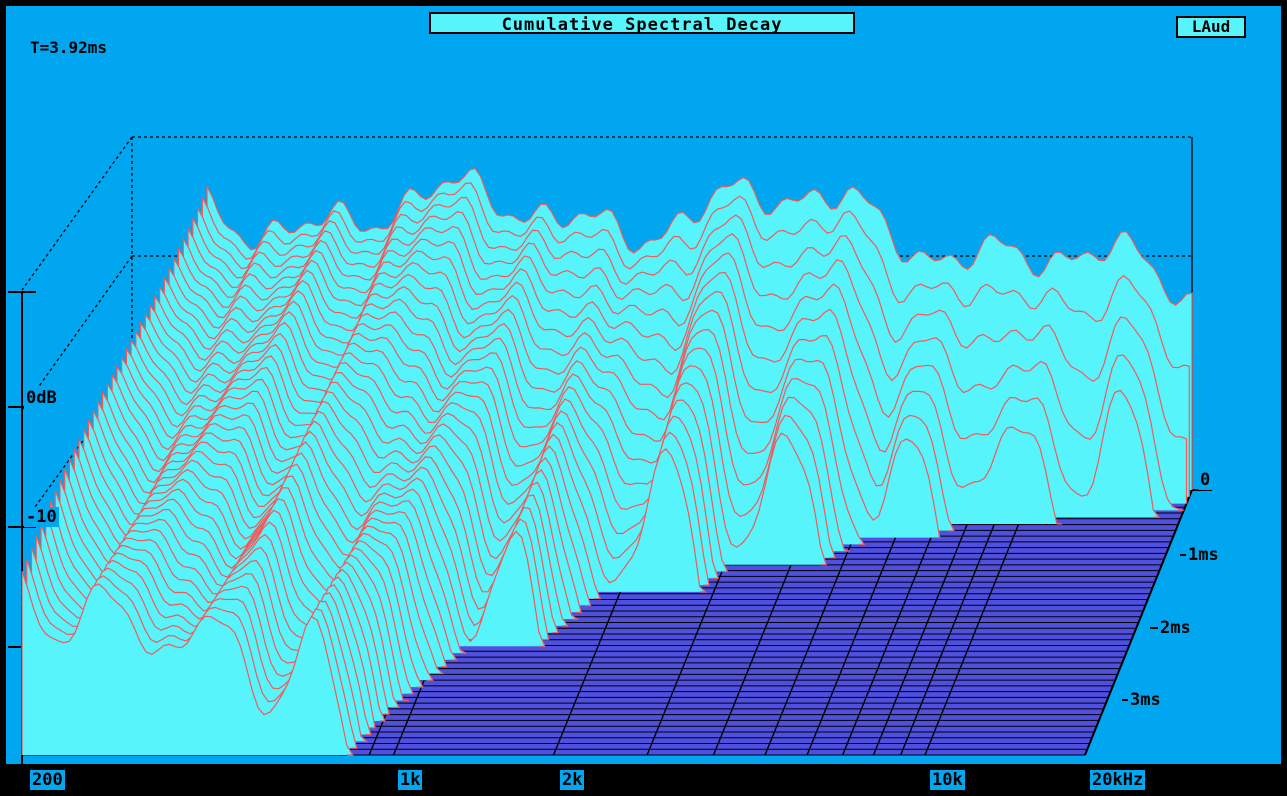  What do you see at coordinates (41, 517) in the screenshot?
I see `y-tick-label-minus10: -10` at bounding box center [41, 517].